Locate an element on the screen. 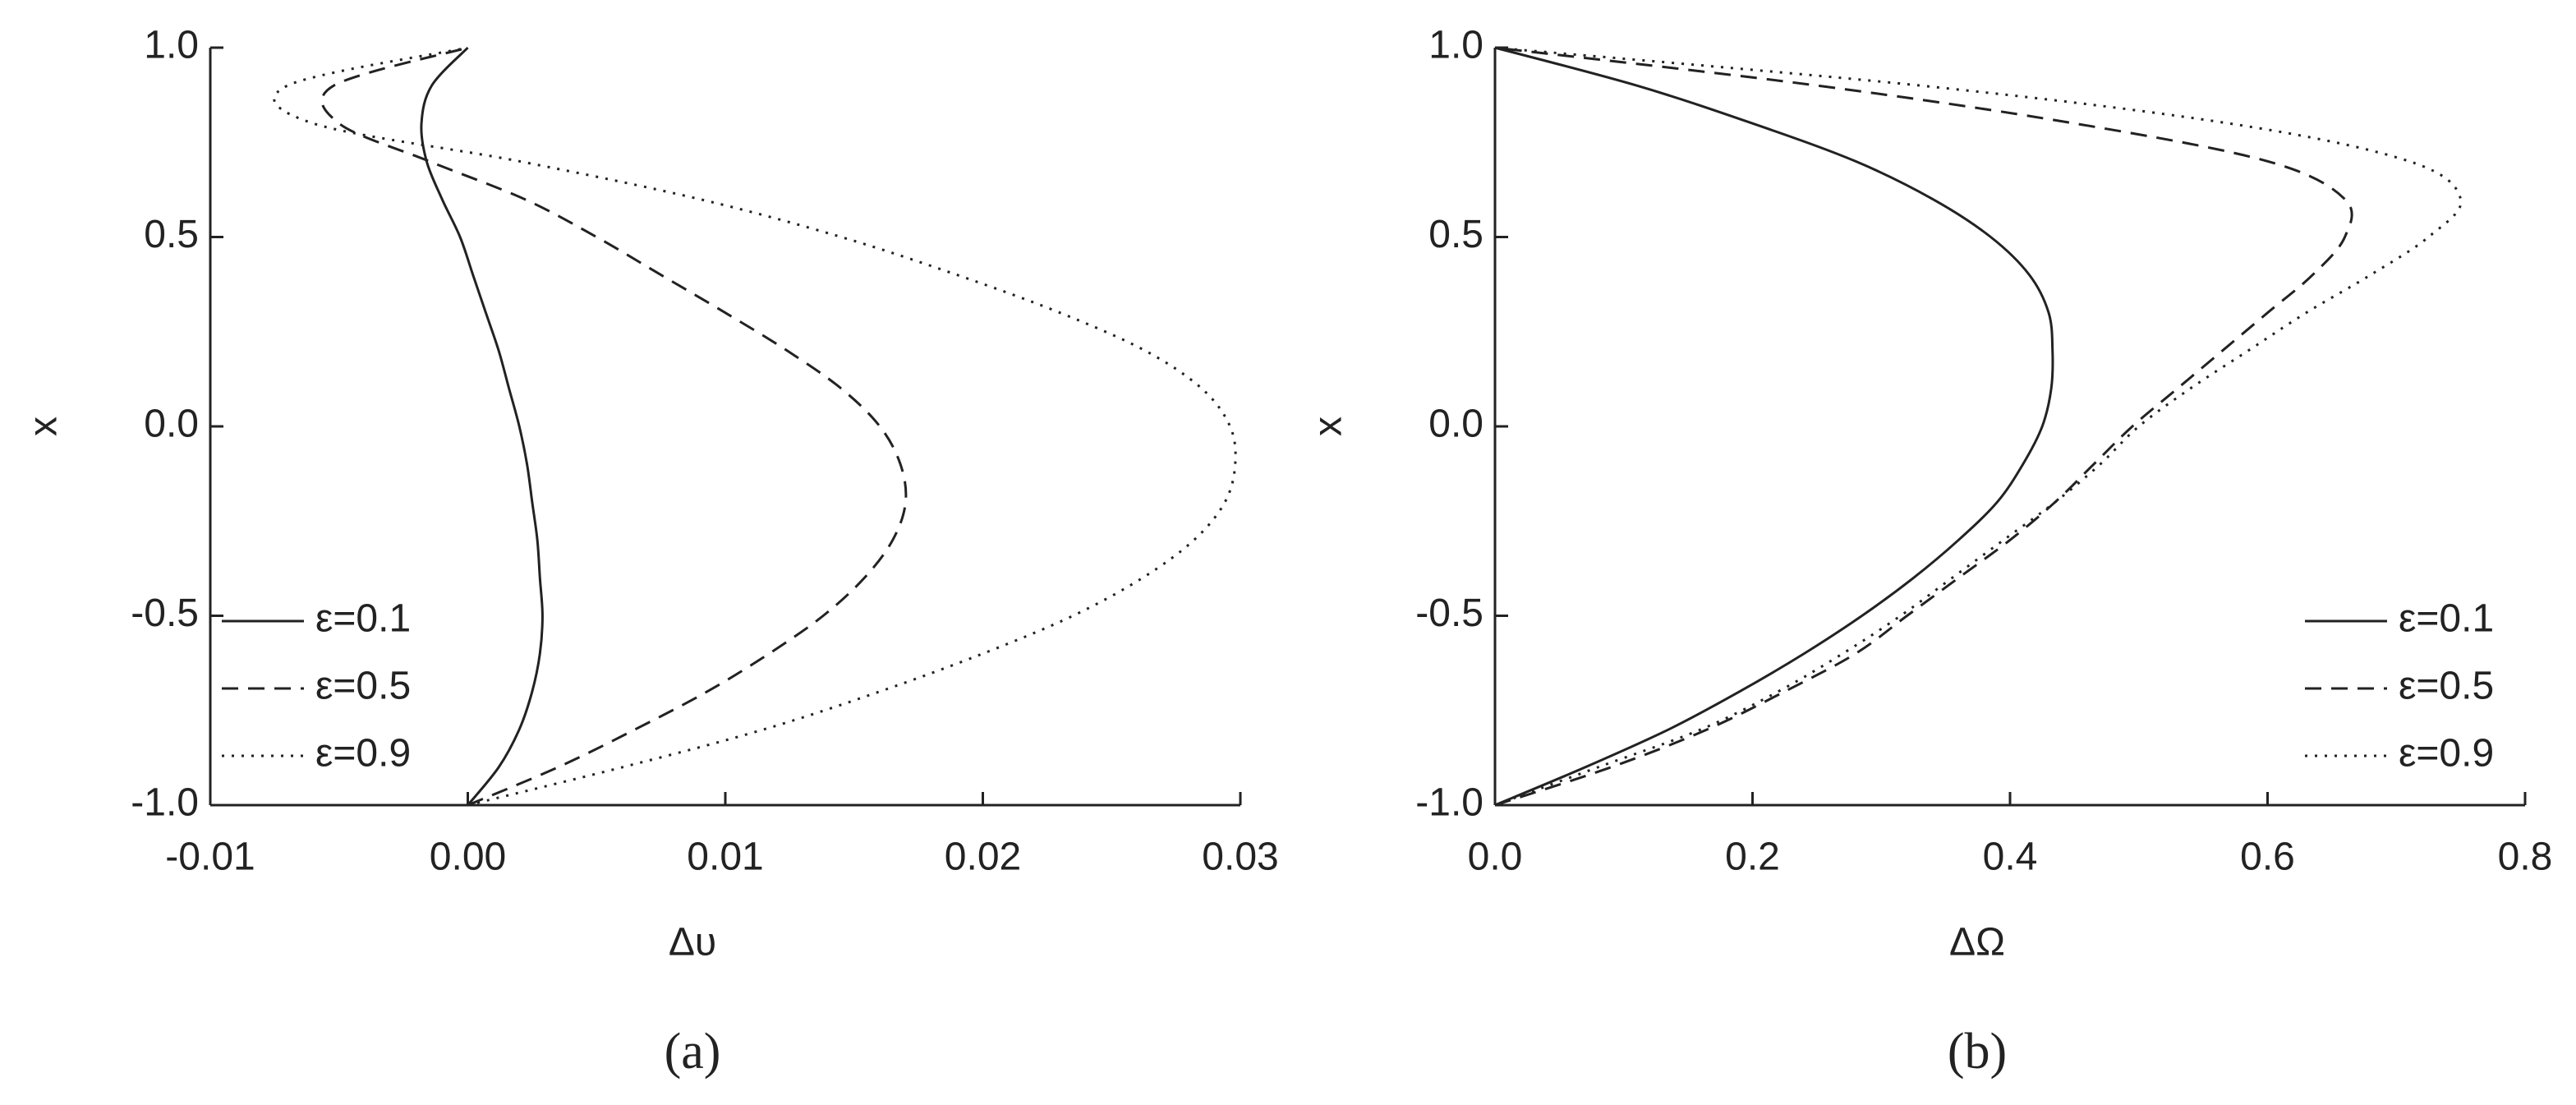  x-tick-label: 0.02 is located at coordinates (983, 857).